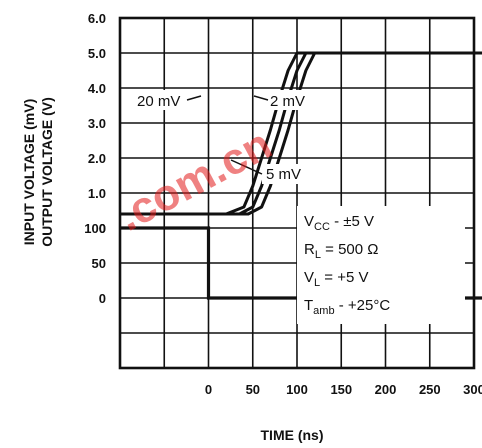  What do you see at coordinates (102, 298) in the screenshot?
I see `tick-label-input: 0` at bounding box center [102, 298].